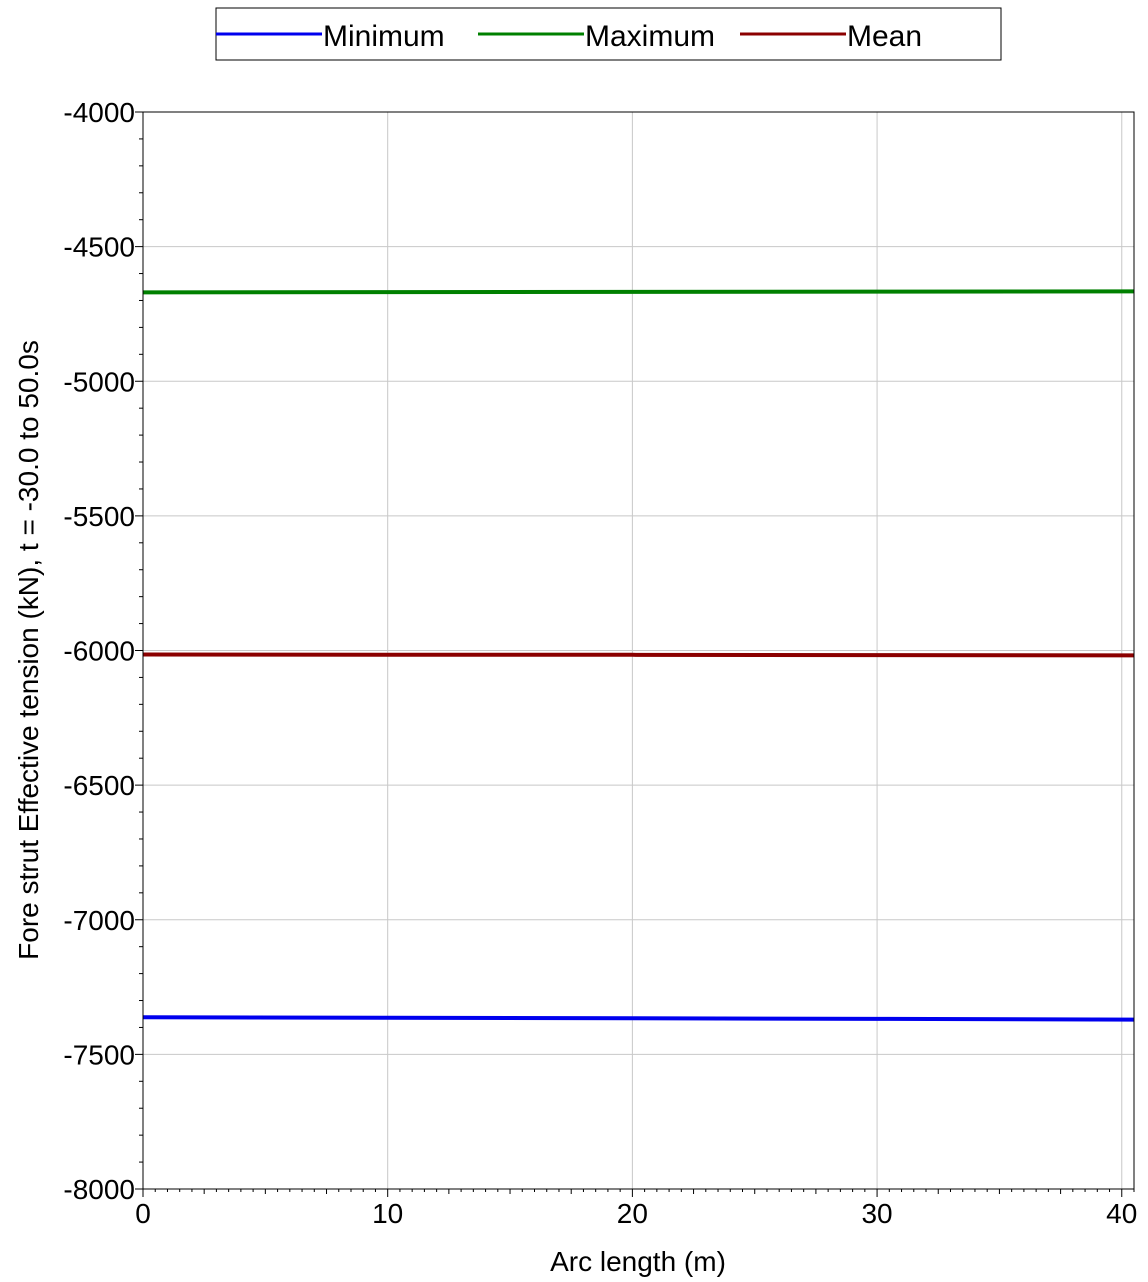  What do you see at coordinates (99, 247) in the screenshot?
I see `y-tick-label: -4500` at bounding box center [99, 247].